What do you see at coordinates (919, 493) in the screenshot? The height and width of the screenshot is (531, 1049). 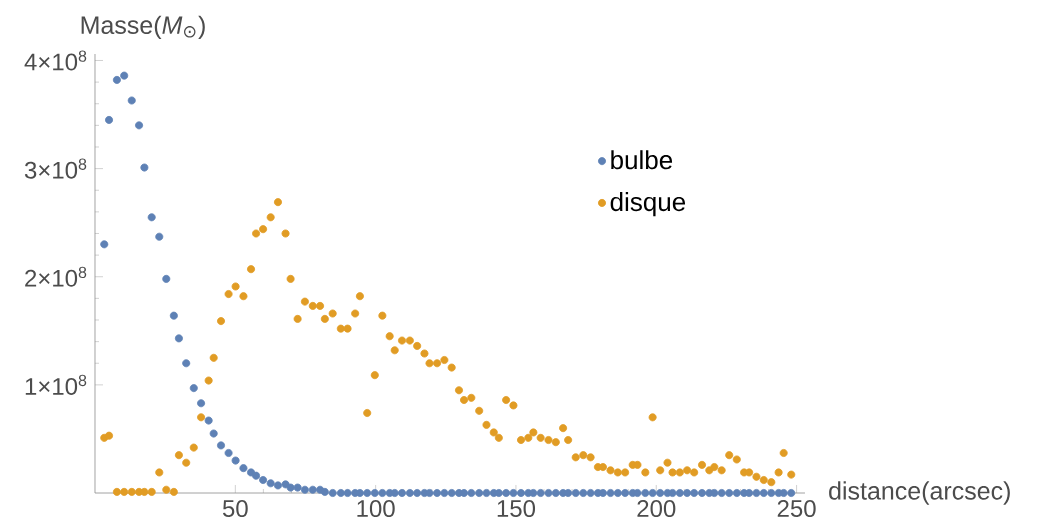 I see `x-axis-title: distance(arcsec)` at bounding box center [919, 493].